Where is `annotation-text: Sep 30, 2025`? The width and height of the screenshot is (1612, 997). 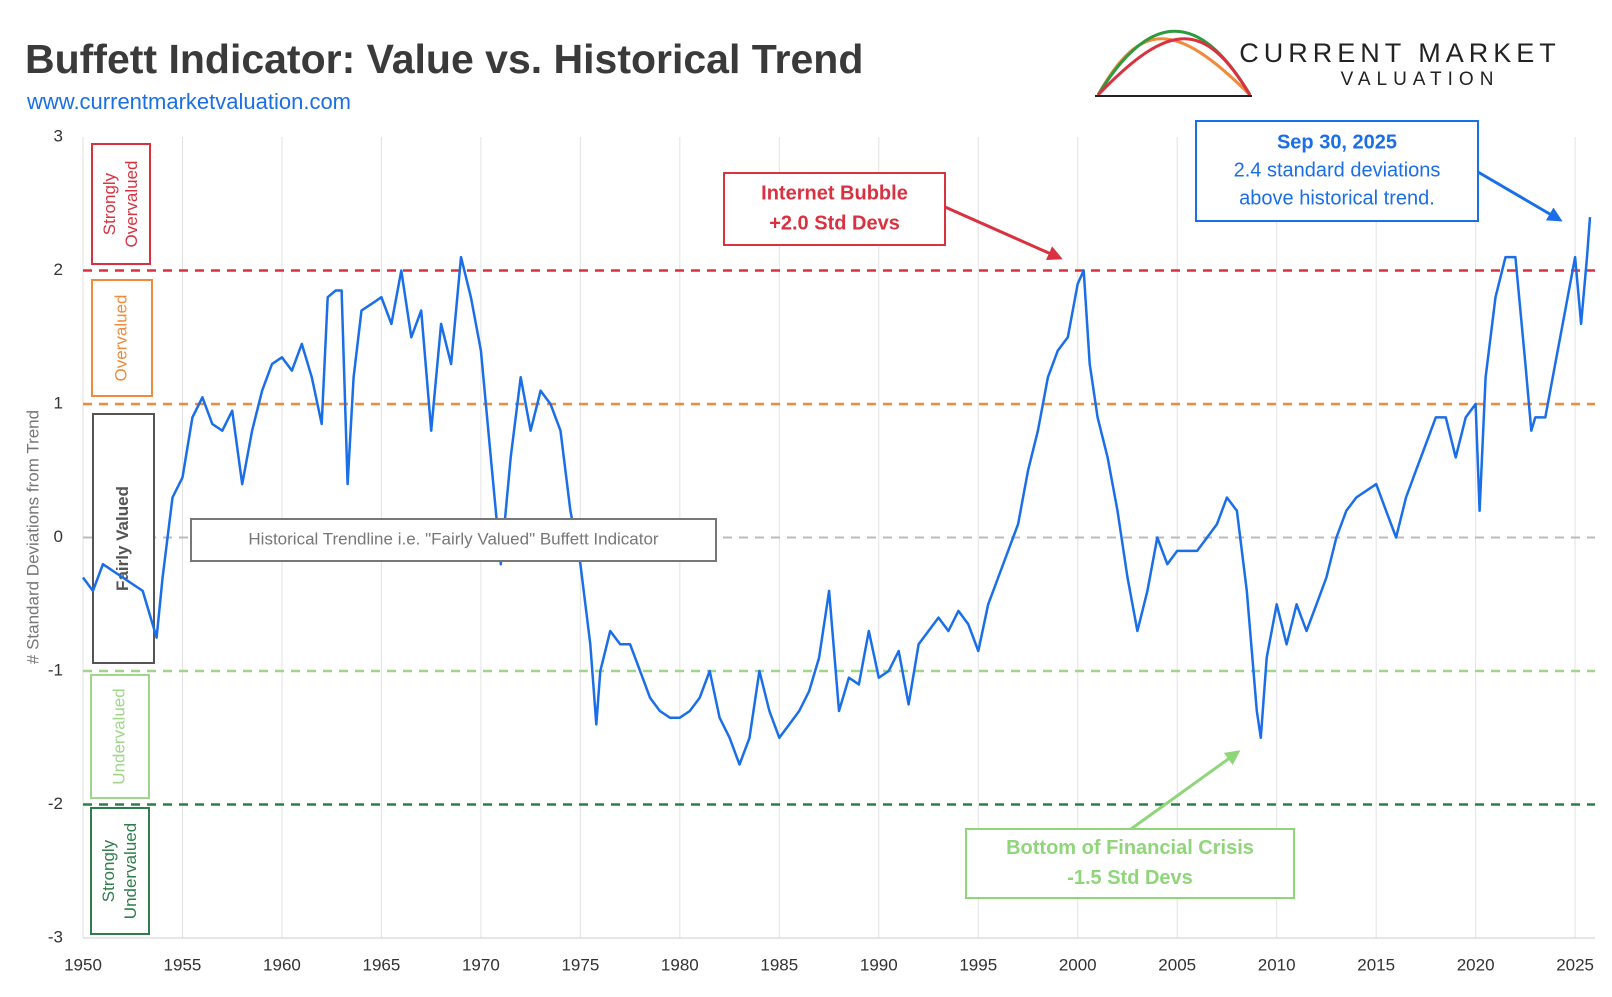
annotation-text: Sep 30, 2025 is located at coordinates (1337, 142).